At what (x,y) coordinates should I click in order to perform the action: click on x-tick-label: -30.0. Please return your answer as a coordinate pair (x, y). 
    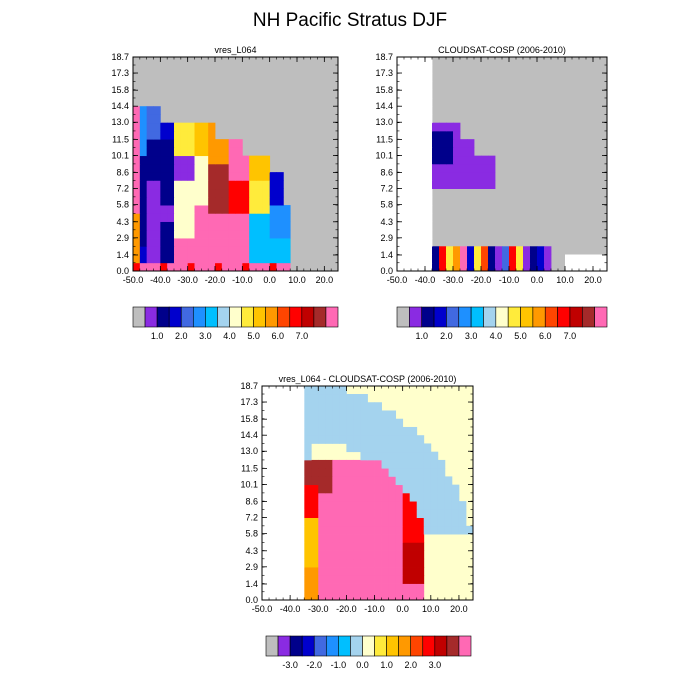
    Looking at the image, I should click on (187, 280).